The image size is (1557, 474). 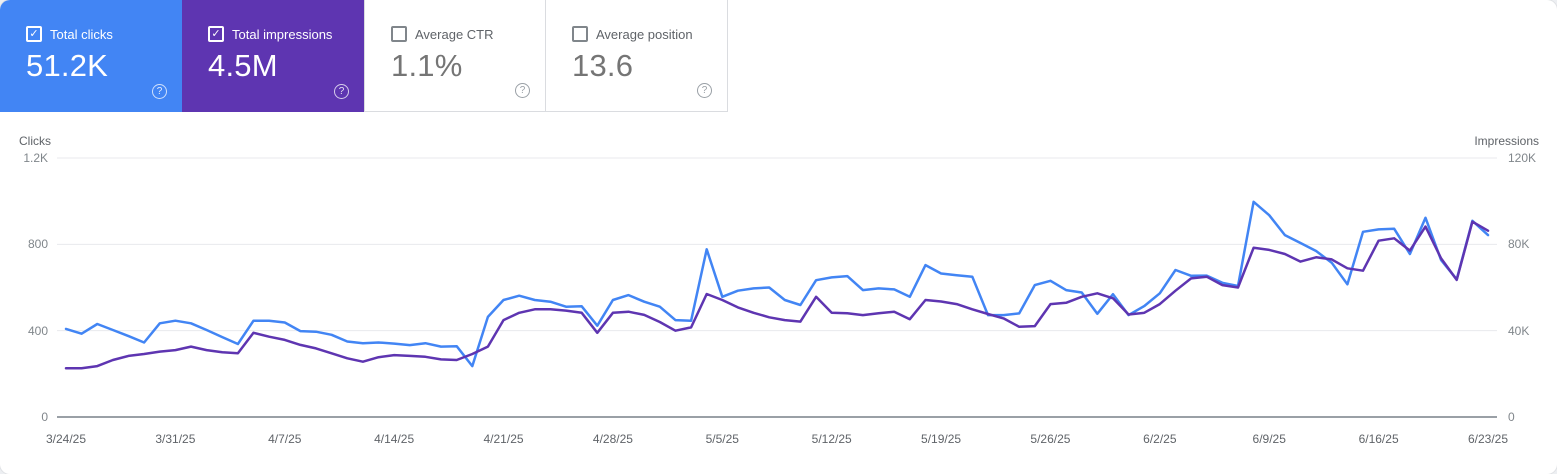 What do you see at coordinates (216, 34) in the screenshot?
I see `total-impressions-checkbox: ✓` at bounding box center [216, 34].